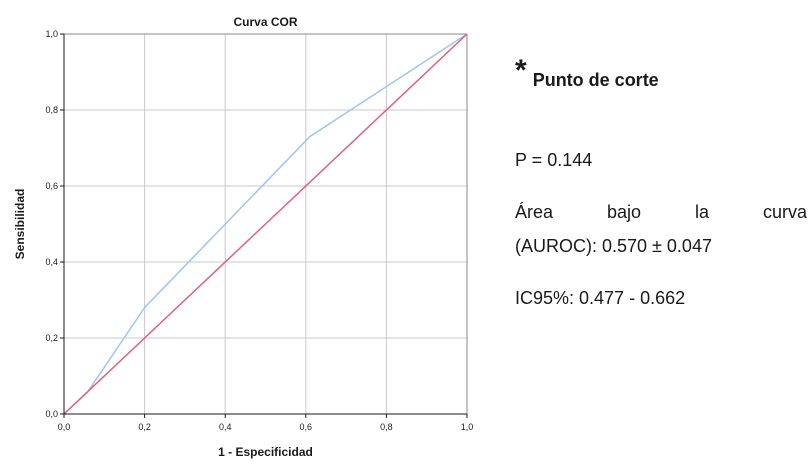 The height and width of the screenshot is (464, 811). I want to click on chart-title: Curva COR, so click(265, 22).